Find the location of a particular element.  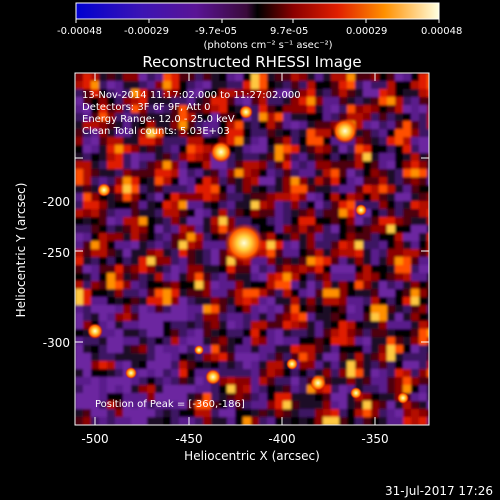

y-tick-label: -250 is located at coordinates (56, 253).